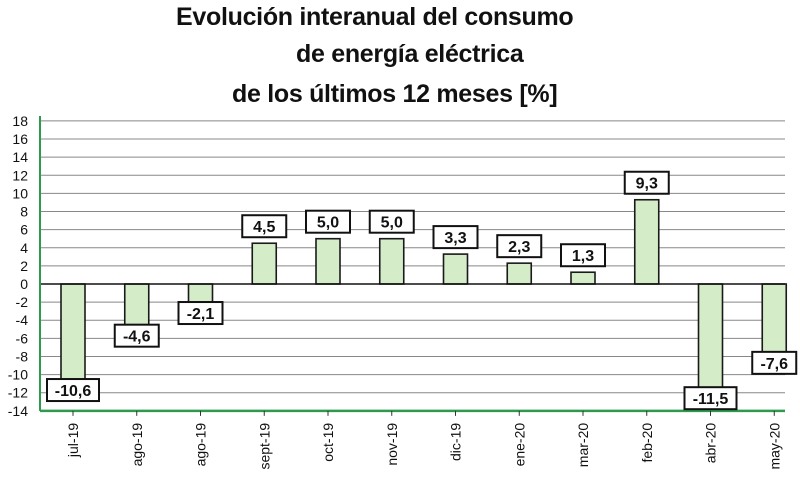 The width and height of the screenshot is (800, 477). Describe the element at coordinates (18, 393) in the screenshot. I see `y-tick-label: -12` at that location.